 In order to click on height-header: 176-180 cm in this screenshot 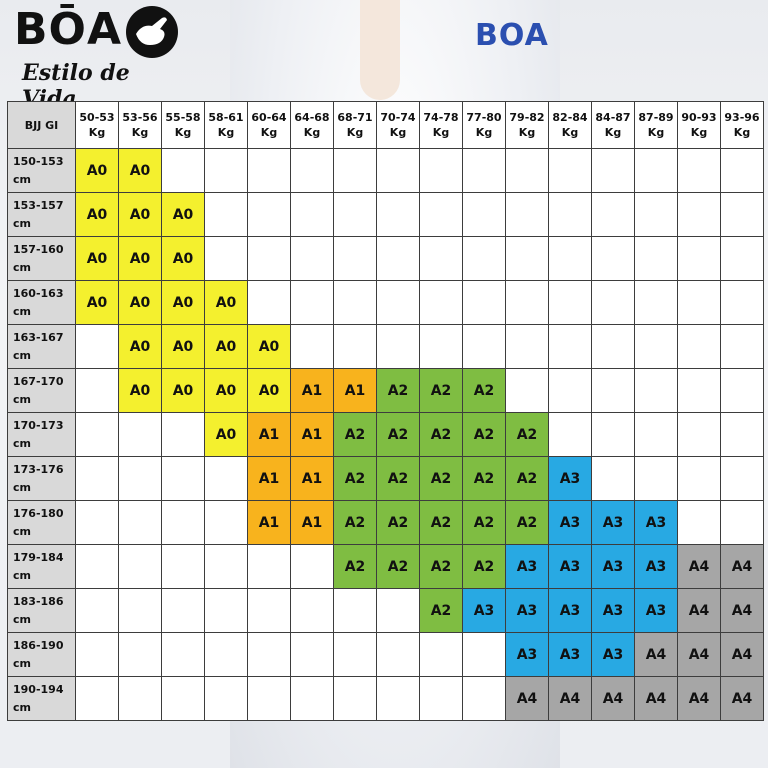, I will do `click(41, 522)`.